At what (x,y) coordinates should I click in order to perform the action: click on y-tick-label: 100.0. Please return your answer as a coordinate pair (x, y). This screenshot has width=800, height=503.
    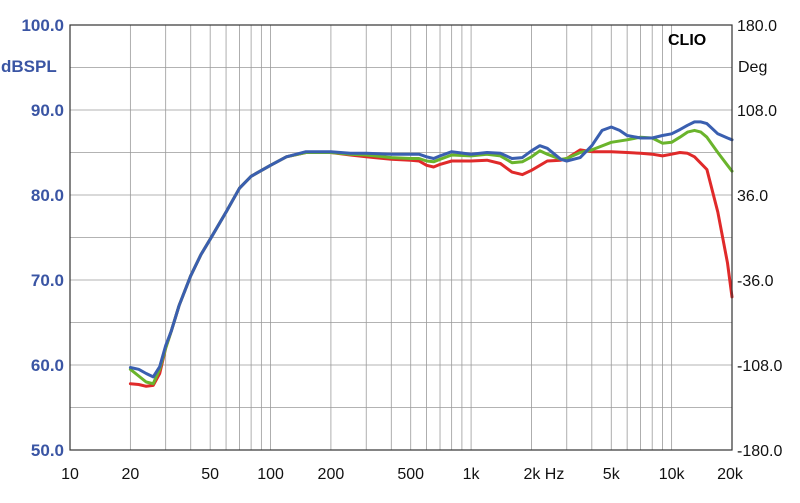
    Looking at the image, I should click on (42, 25).